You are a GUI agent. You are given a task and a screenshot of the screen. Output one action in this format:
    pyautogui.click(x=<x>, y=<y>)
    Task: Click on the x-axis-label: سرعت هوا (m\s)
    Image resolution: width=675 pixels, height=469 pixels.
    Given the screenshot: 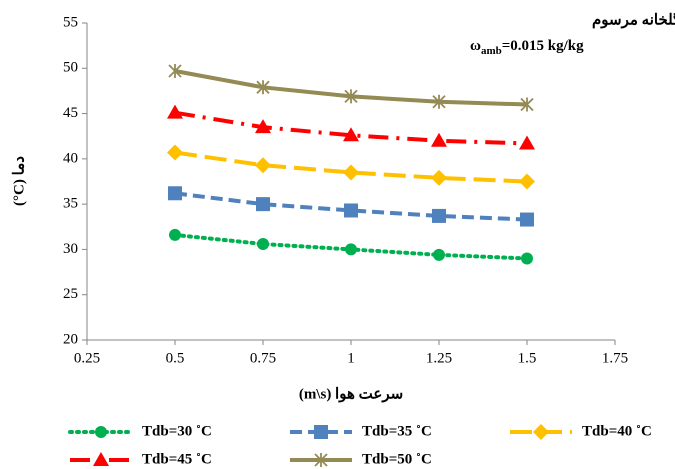 What is the action you would take?
    pyautogui.click(x=351, y=394)
    